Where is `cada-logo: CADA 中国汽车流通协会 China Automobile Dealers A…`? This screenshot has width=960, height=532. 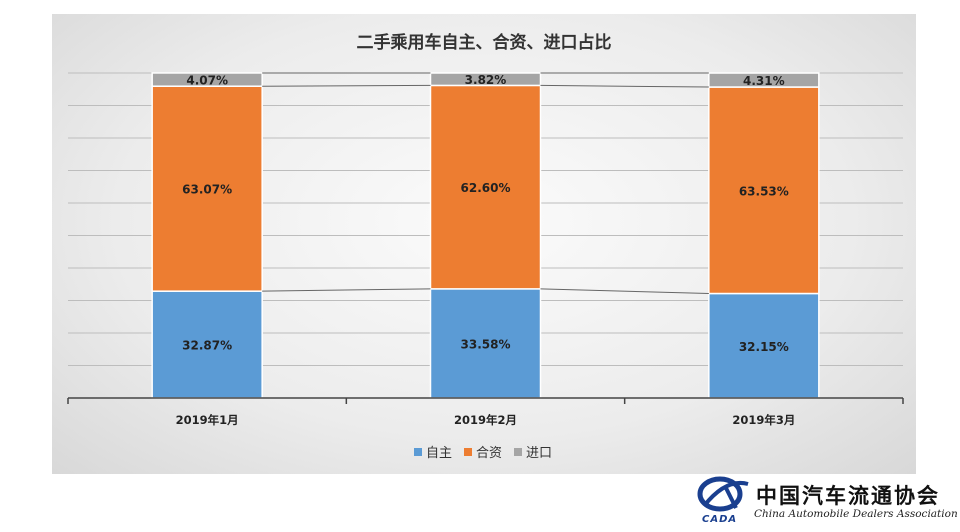
cada-logo: CADA 中国汽车流通协会 China Automobile Dealers A… is located at coordinates (827, 502).